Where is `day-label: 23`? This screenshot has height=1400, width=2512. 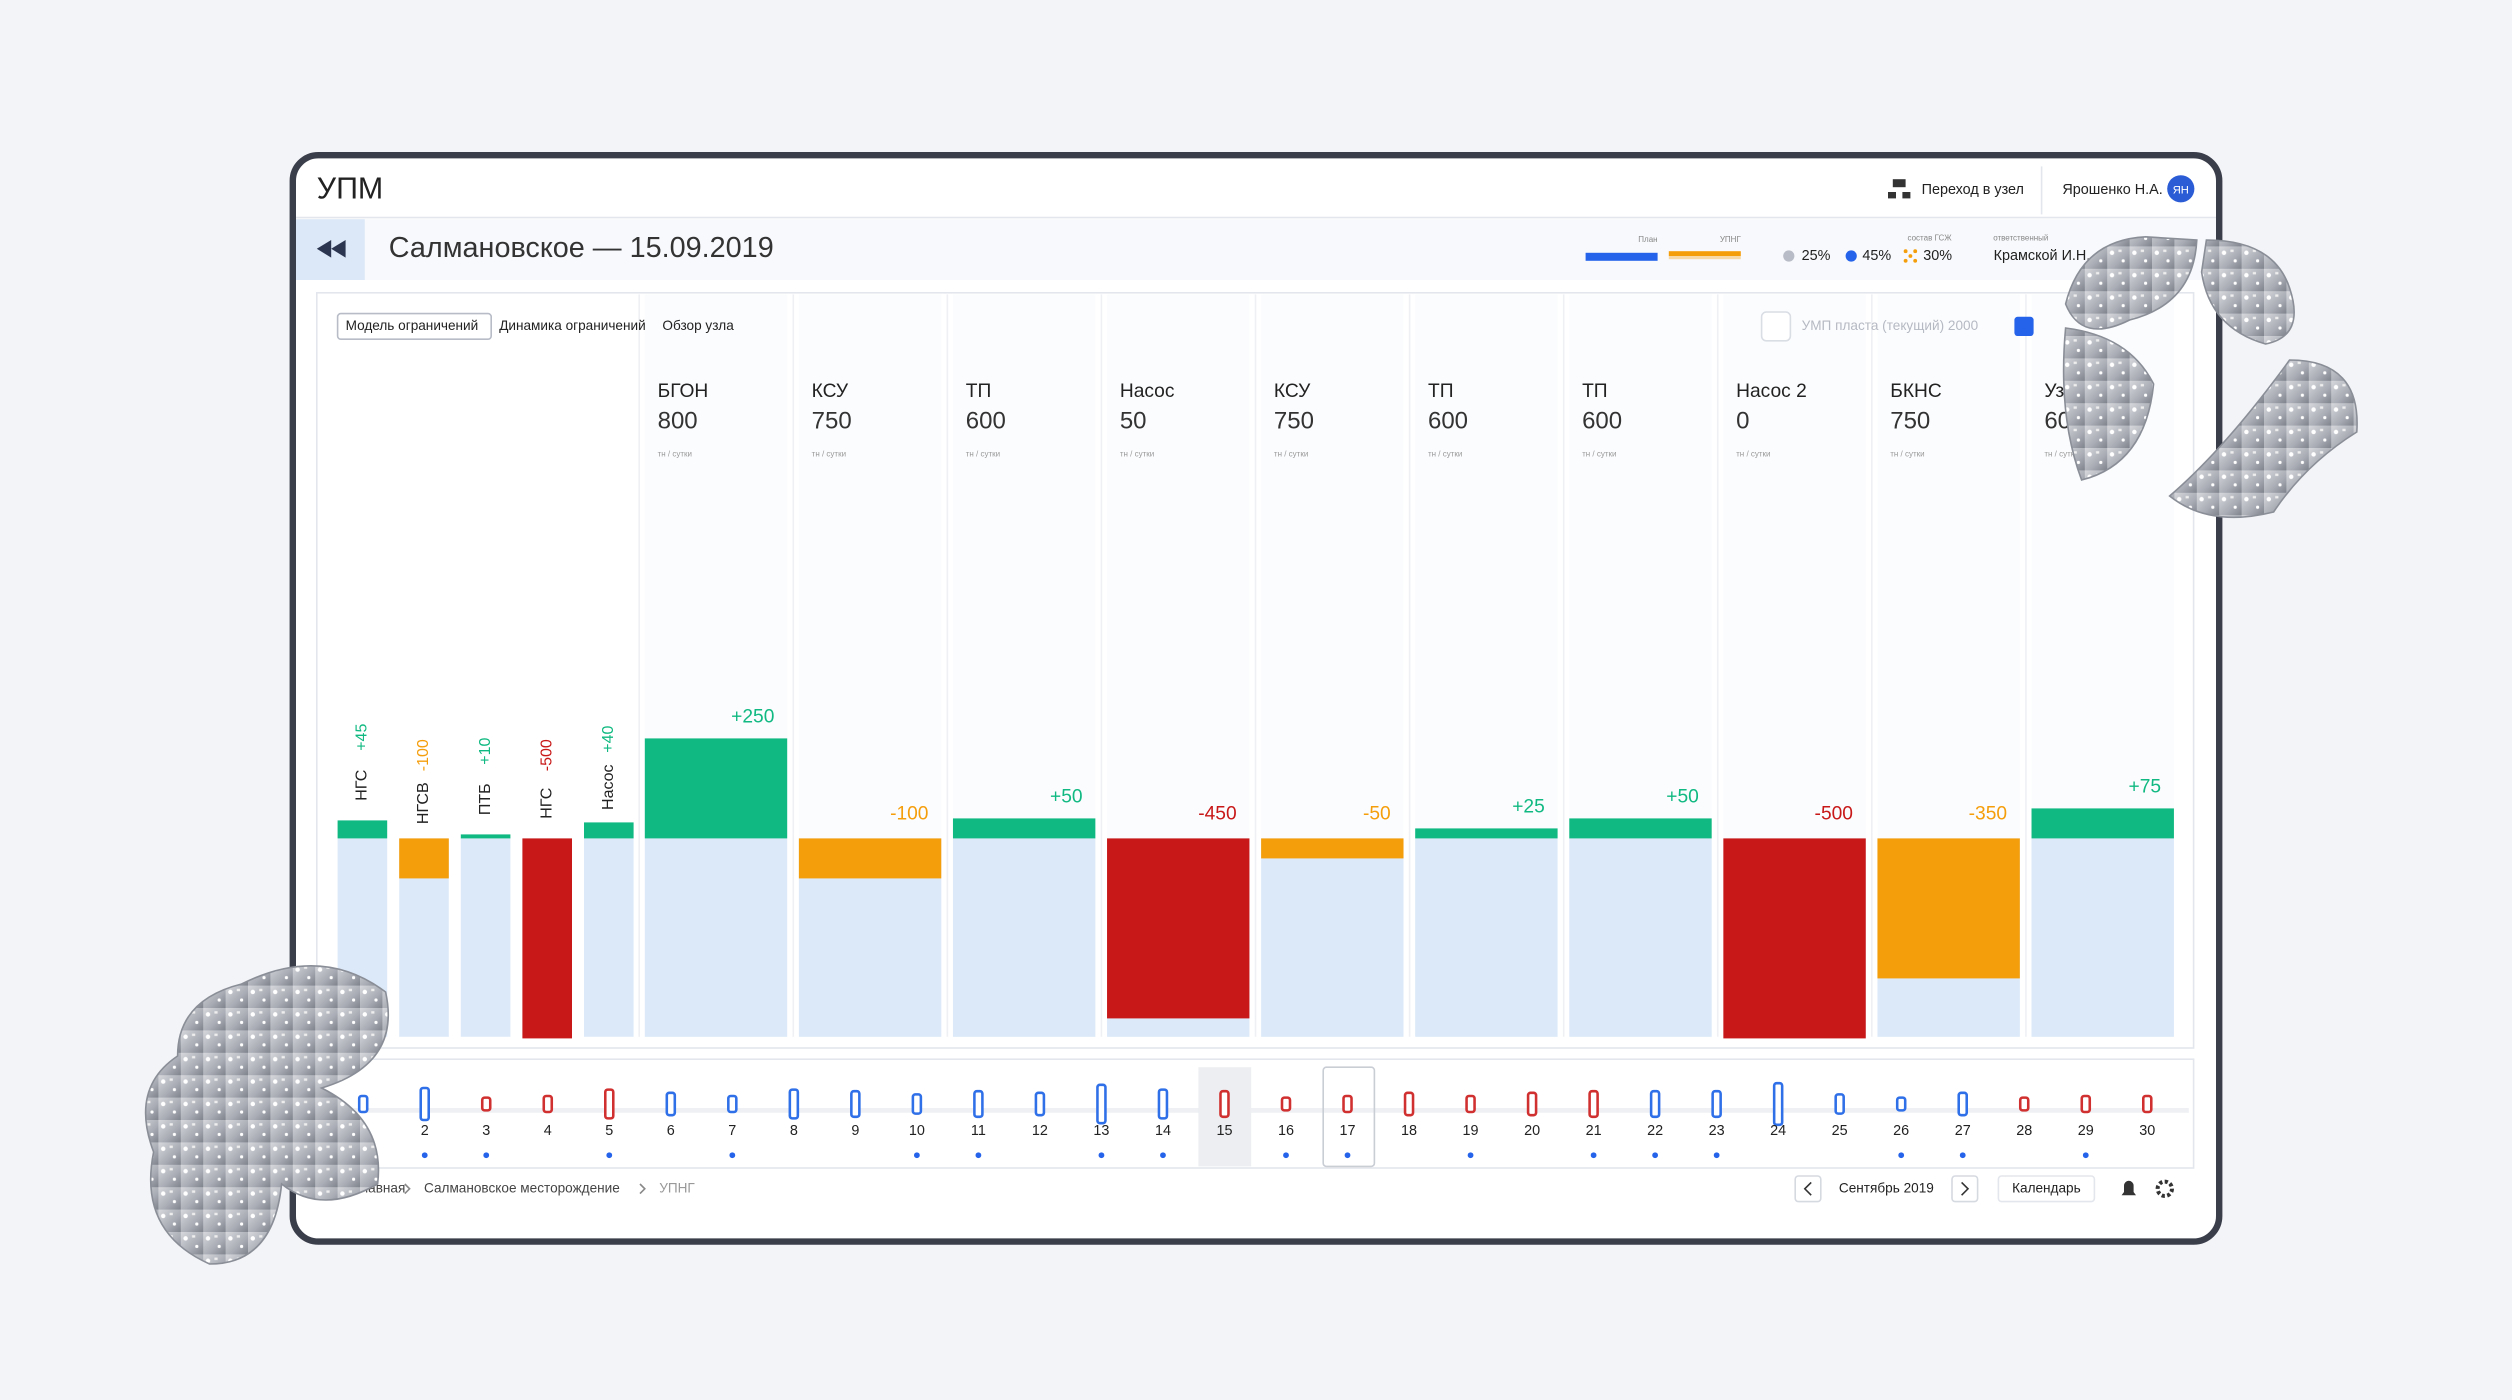 day-label: 23 is located at coordinates (1717, 1131).